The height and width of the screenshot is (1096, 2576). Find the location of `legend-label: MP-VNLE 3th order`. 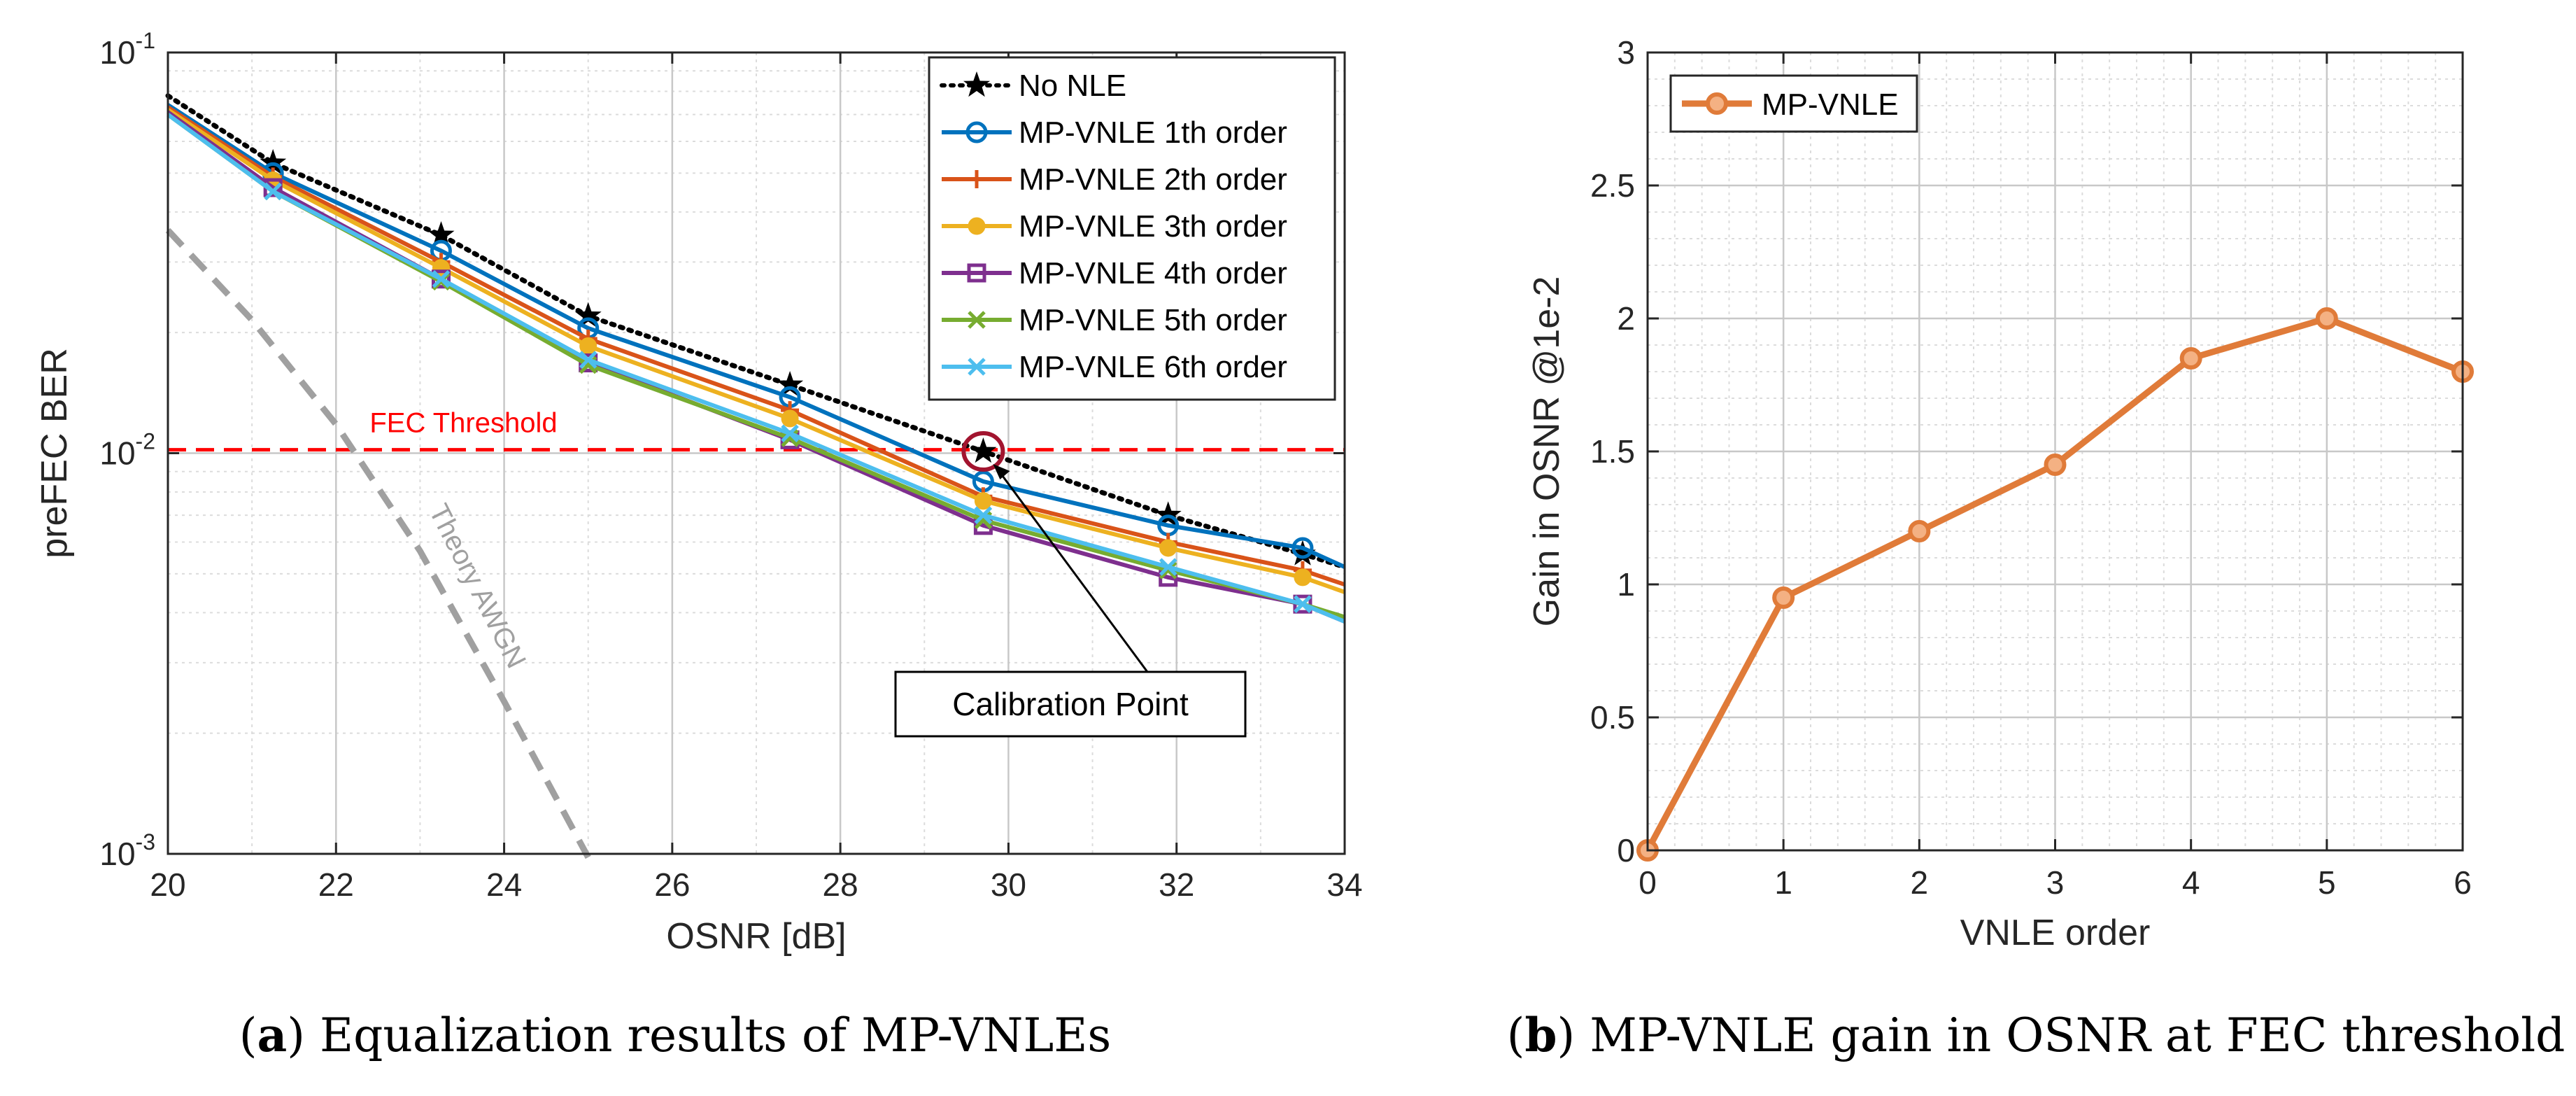

legend-label: MP-VNLE 3th order is located at coordinates (1153, 226).